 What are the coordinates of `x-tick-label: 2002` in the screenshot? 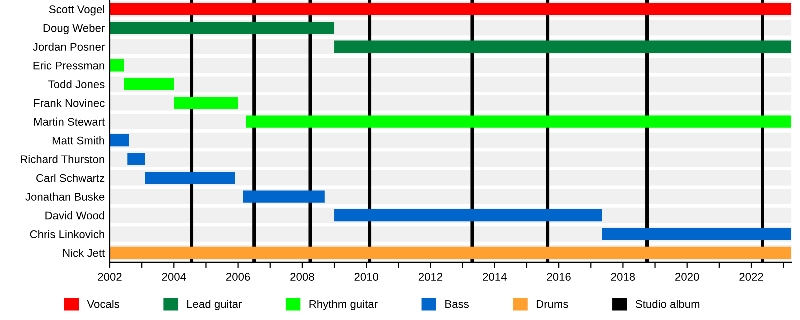 It's located at (110, 277).